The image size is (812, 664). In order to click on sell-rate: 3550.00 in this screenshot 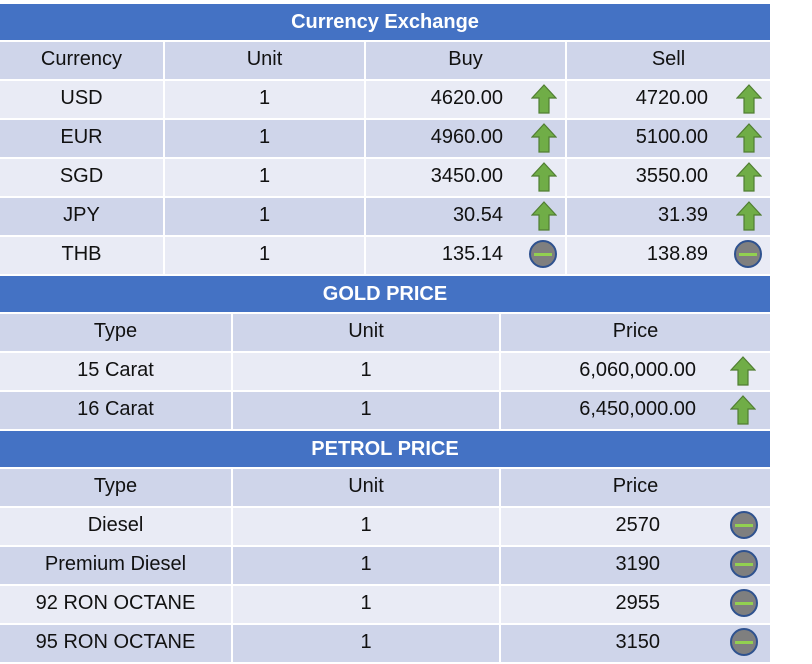, I will do `click(668, 177)`.